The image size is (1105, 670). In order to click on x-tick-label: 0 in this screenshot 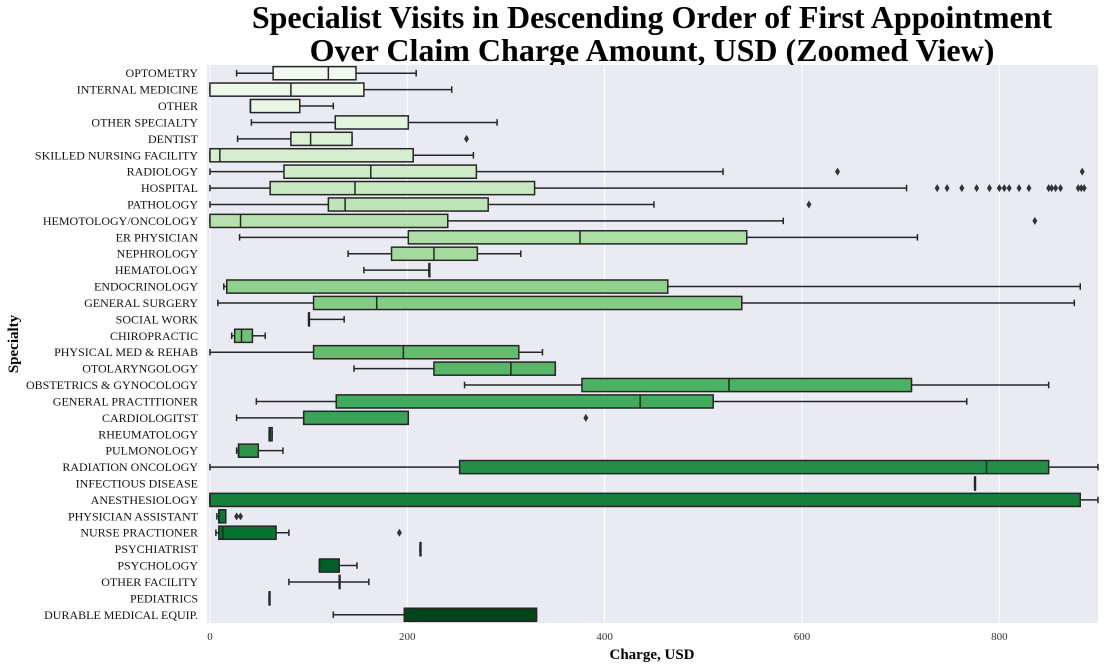, I will do `click(210, 637)`.